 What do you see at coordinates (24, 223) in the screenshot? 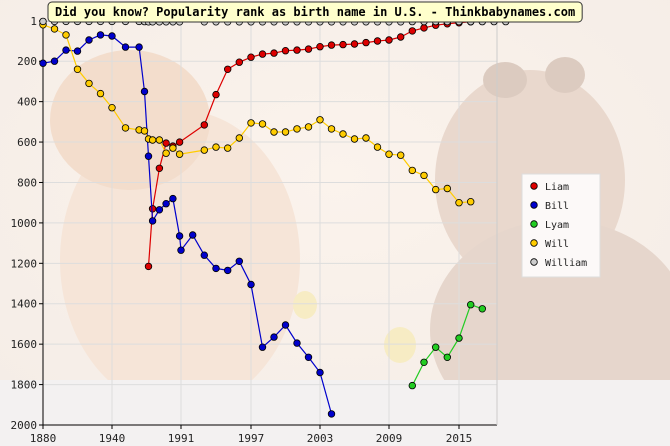
I see `y-tick-label-5: 1000` at bounding box center [24, 223].